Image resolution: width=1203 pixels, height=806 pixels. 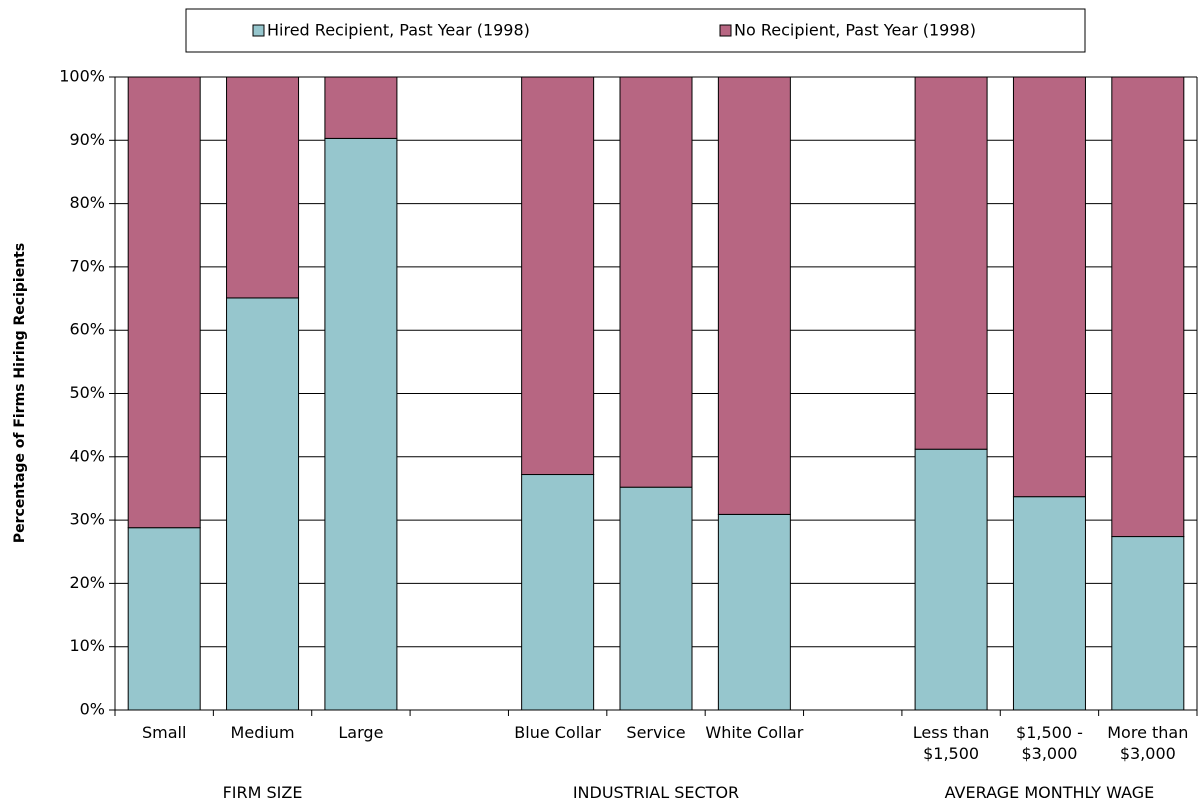 I want to click on legend-box, so click(x=635, y=30).